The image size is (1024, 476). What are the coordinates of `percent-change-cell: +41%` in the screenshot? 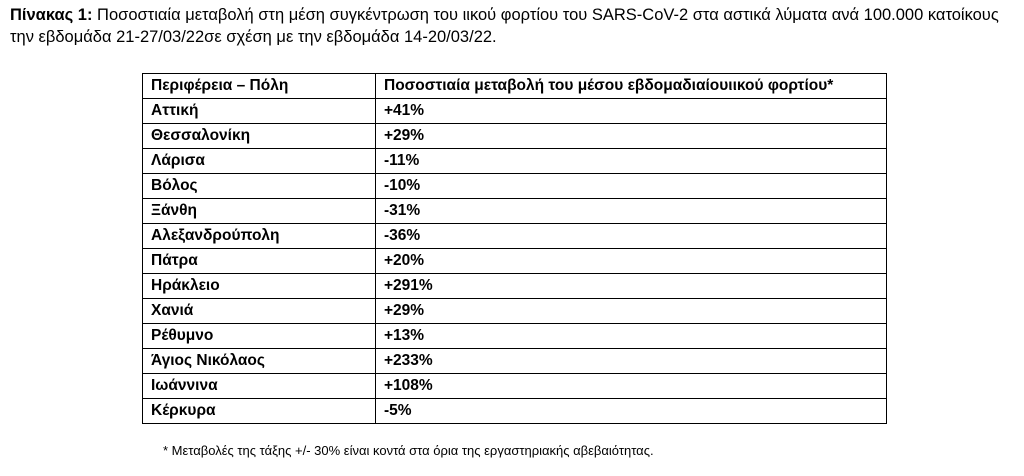 It's located at (631, 111).